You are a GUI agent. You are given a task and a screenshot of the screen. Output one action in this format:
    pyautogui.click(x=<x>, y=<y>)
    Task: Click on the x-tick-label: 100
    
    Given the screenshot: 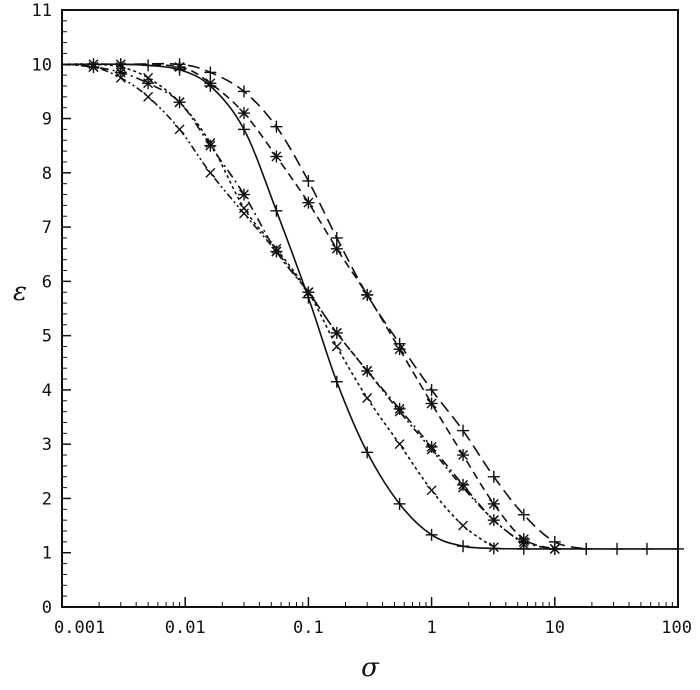 What is the action you would take?
    pyautogui.click(x=676, y=628)
    